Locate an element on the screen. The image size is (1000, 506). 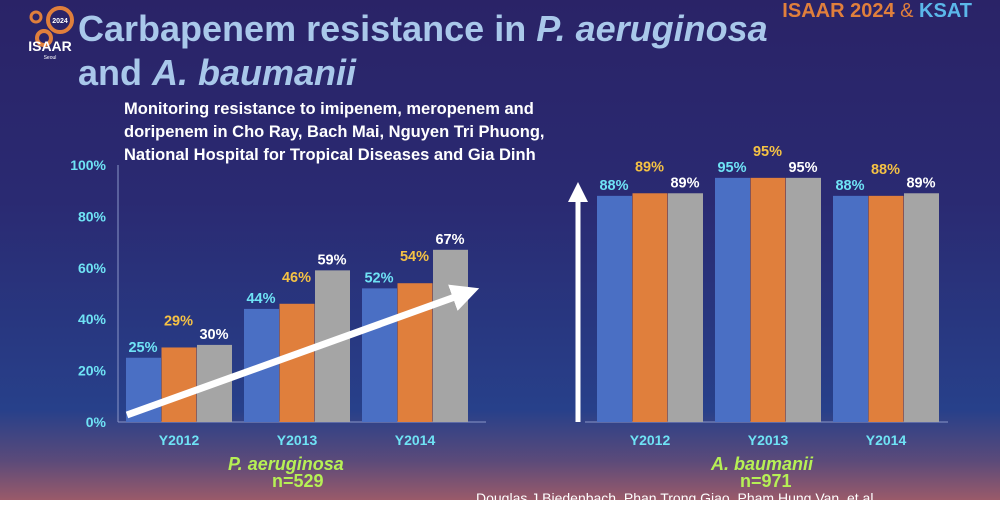
y-tick-label: 40% is located at coordinates (92, 319).